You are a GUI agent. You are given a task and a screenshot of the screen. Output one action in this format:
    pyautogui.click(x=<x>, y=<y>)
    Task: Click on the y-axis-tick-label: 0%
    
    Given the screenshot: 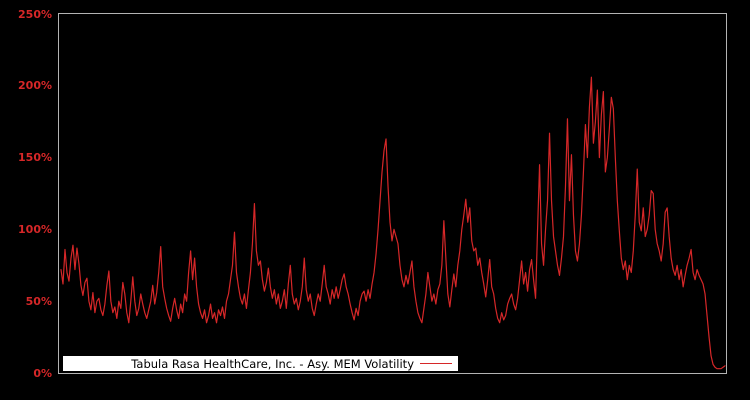 What is the action you would take?
    pyautogui.click(x=42, y=373)
    